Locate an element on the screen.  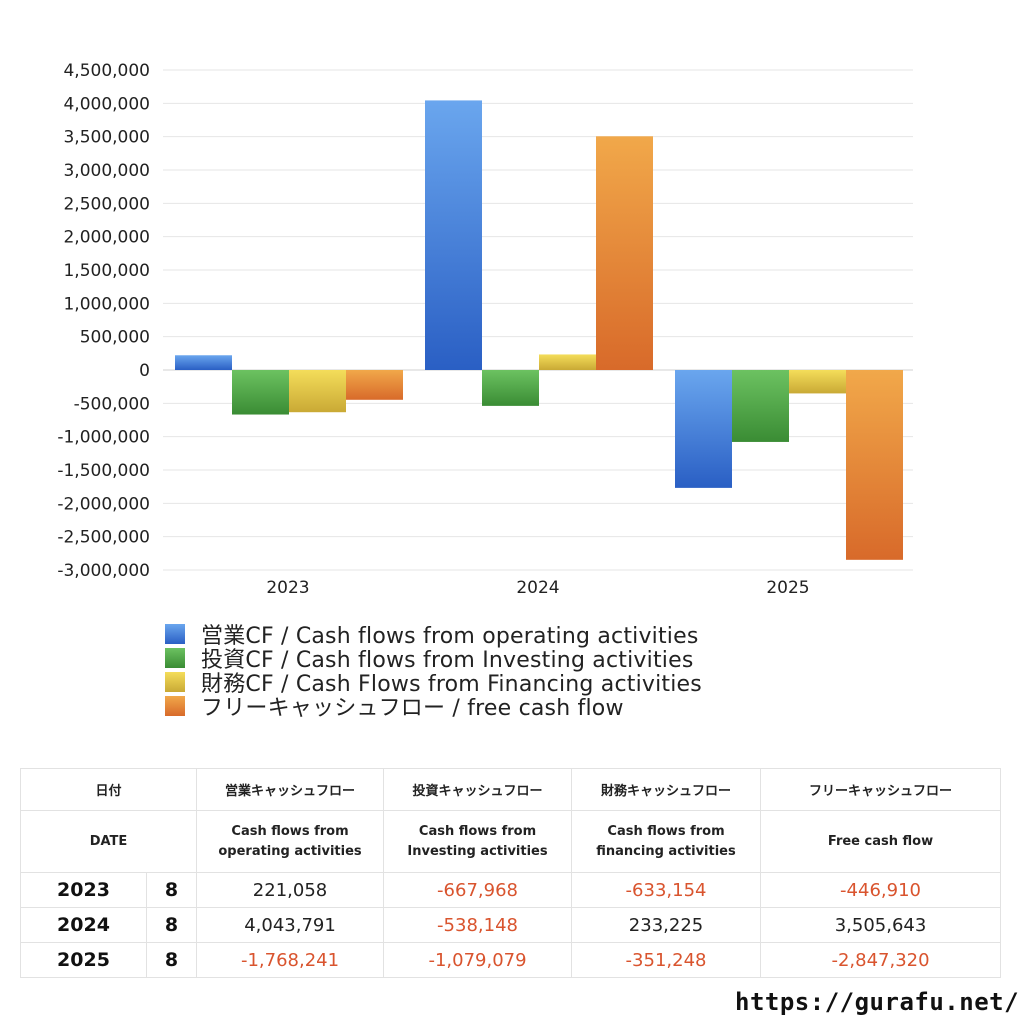
cell-investing: -667,968 is located at coordinates (478, 890).